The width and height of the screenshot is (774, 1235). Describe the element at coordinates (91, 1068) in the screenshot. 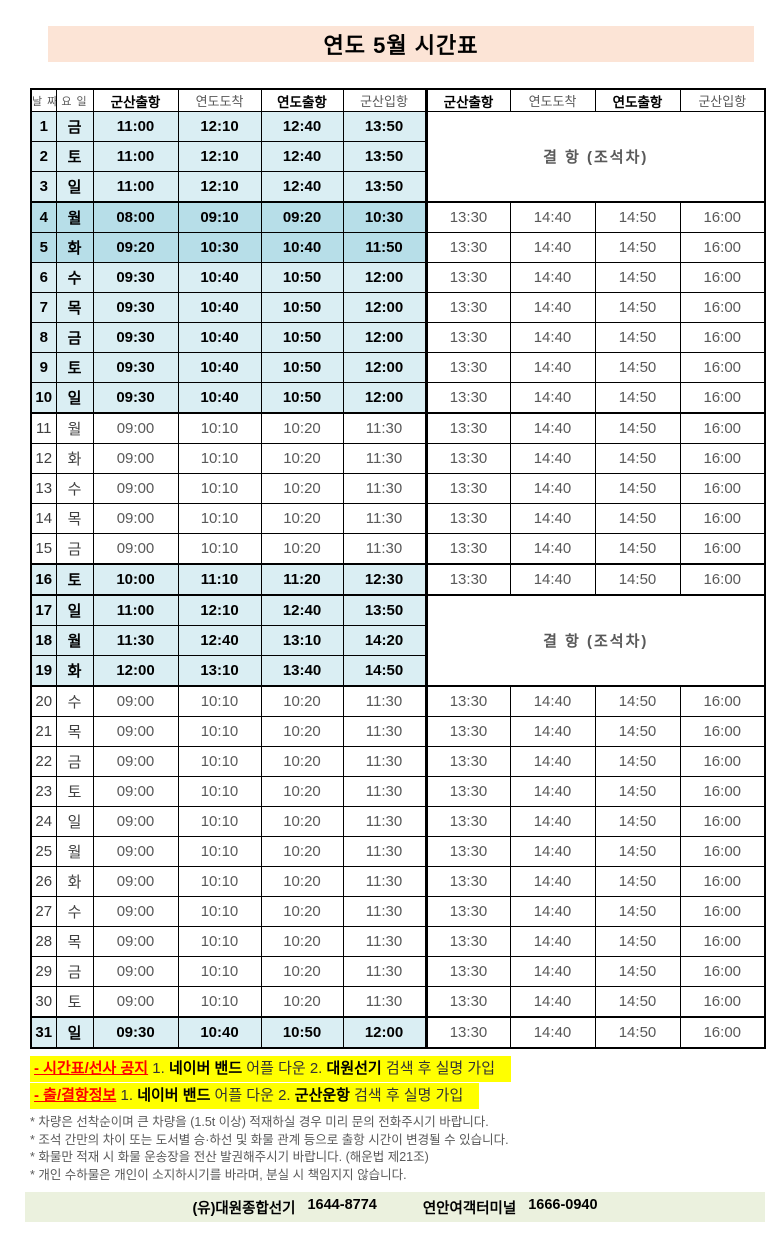

I see `notice-label: - 시간표/선사 공지` at that location.